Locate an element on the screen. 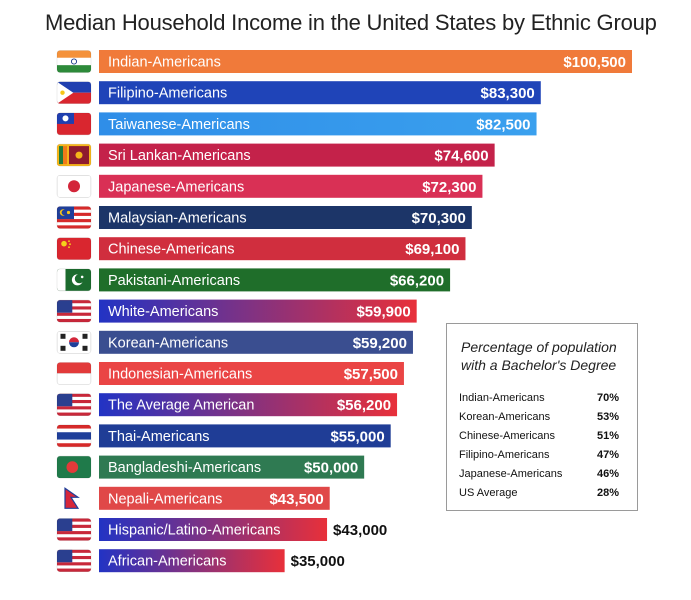  bar-category-label: Sri Lankan-Americans is located at coordinates (179, 156).